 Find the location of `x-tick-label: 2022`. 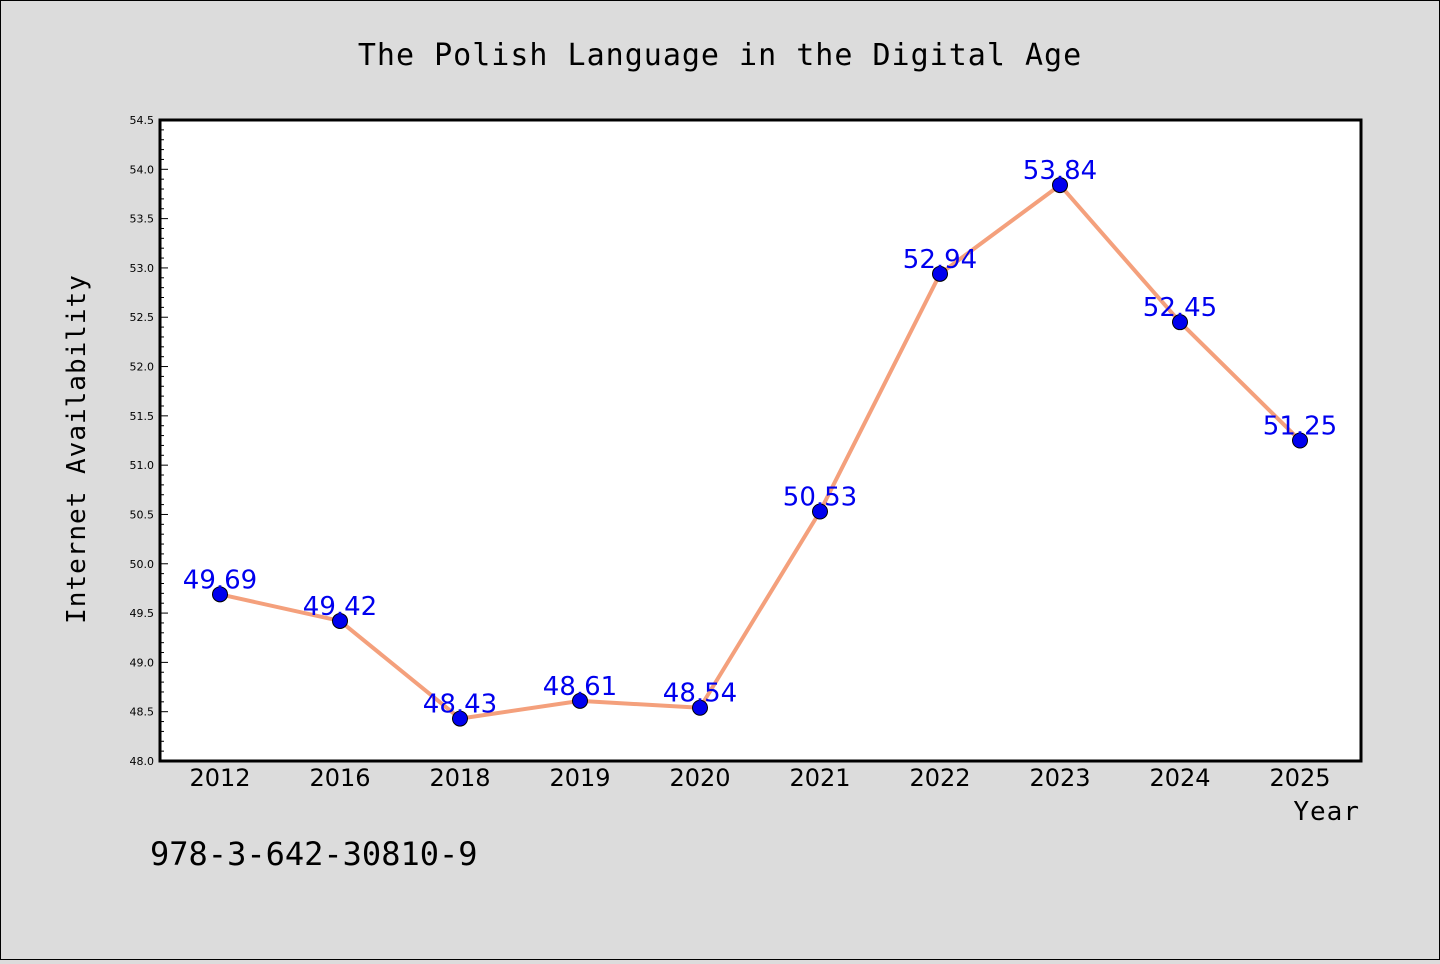

x-tick-label: 2022 is located at coordinates (939, 778).